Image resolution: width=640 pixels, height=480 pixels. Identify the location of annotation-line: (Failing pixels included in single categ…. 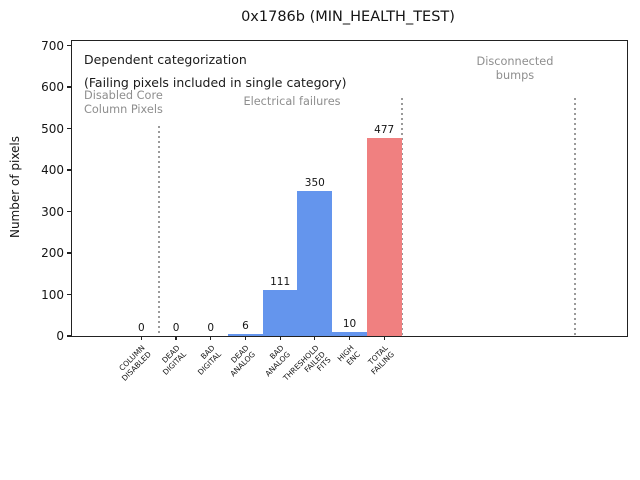
(215, 82).